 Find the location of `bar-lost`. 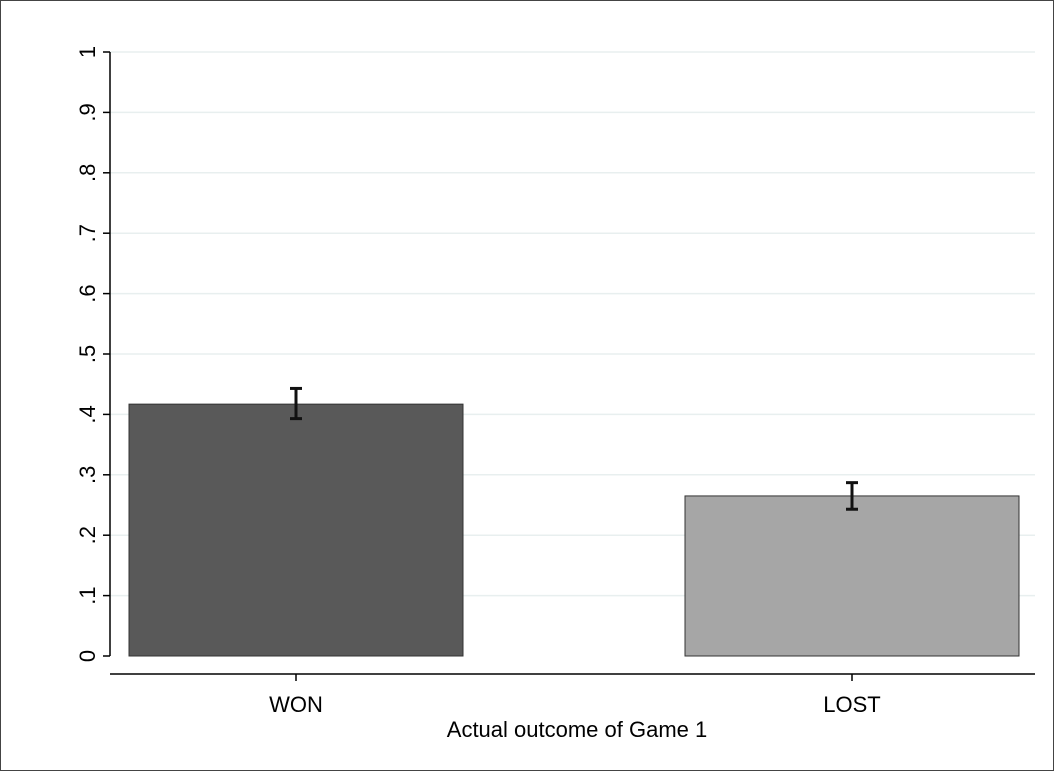

bar-lost is located at coordinates (852, 576).